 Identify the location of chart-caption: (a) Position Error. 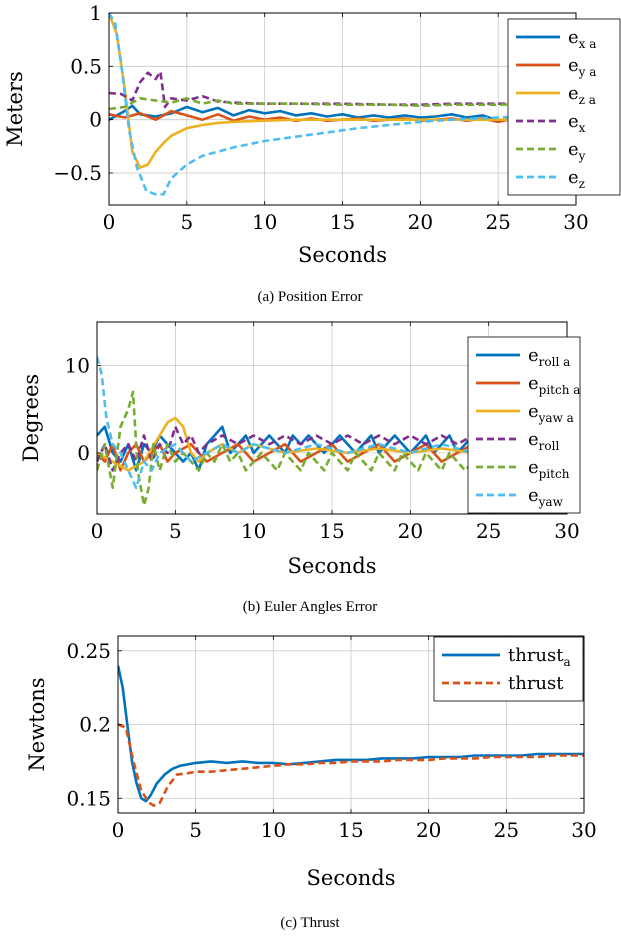
(310, 297).